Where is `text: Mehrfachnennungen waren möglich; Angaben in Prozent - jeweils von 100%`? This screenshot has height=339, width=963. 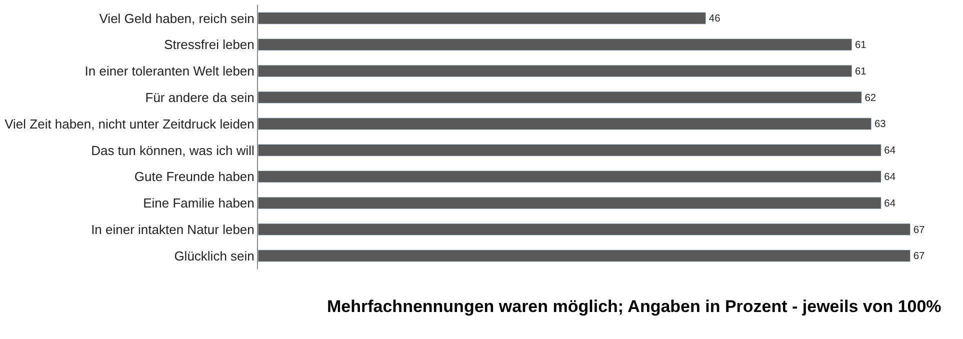 text: Mehrfachnennungen waren möglich; Angaben in Prozent - jeweils von 100% is located at coordinates (634, 306).